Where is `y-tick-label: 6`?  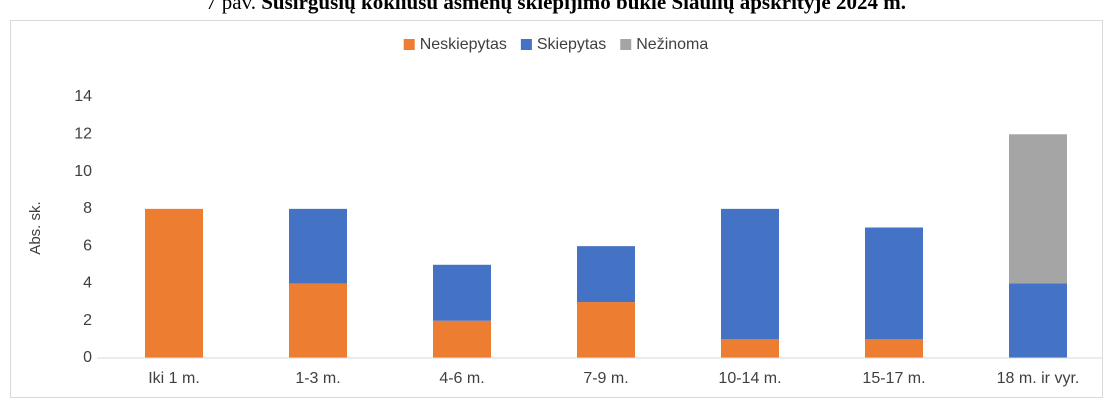 y-tick-label: 6 is located at coordinates (87, 245).